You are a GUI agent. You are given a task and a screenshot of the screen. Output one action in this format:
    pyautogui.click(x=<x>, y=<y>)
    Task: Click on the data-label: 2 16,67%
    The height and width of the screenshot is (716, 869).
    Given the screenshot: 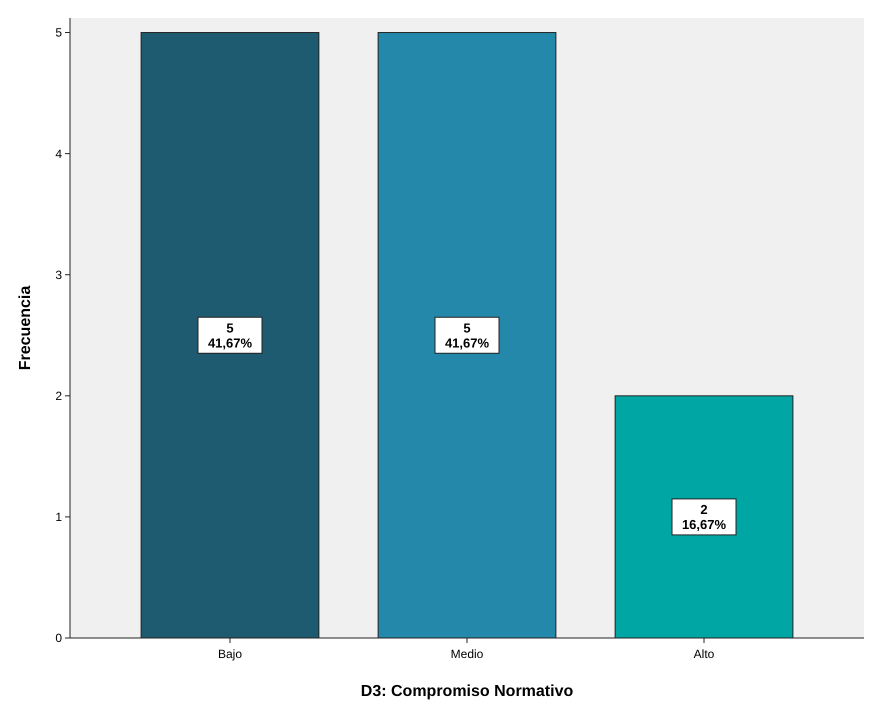 What is the action you would take?
    pyautogui.click(x=704, y=517)
    